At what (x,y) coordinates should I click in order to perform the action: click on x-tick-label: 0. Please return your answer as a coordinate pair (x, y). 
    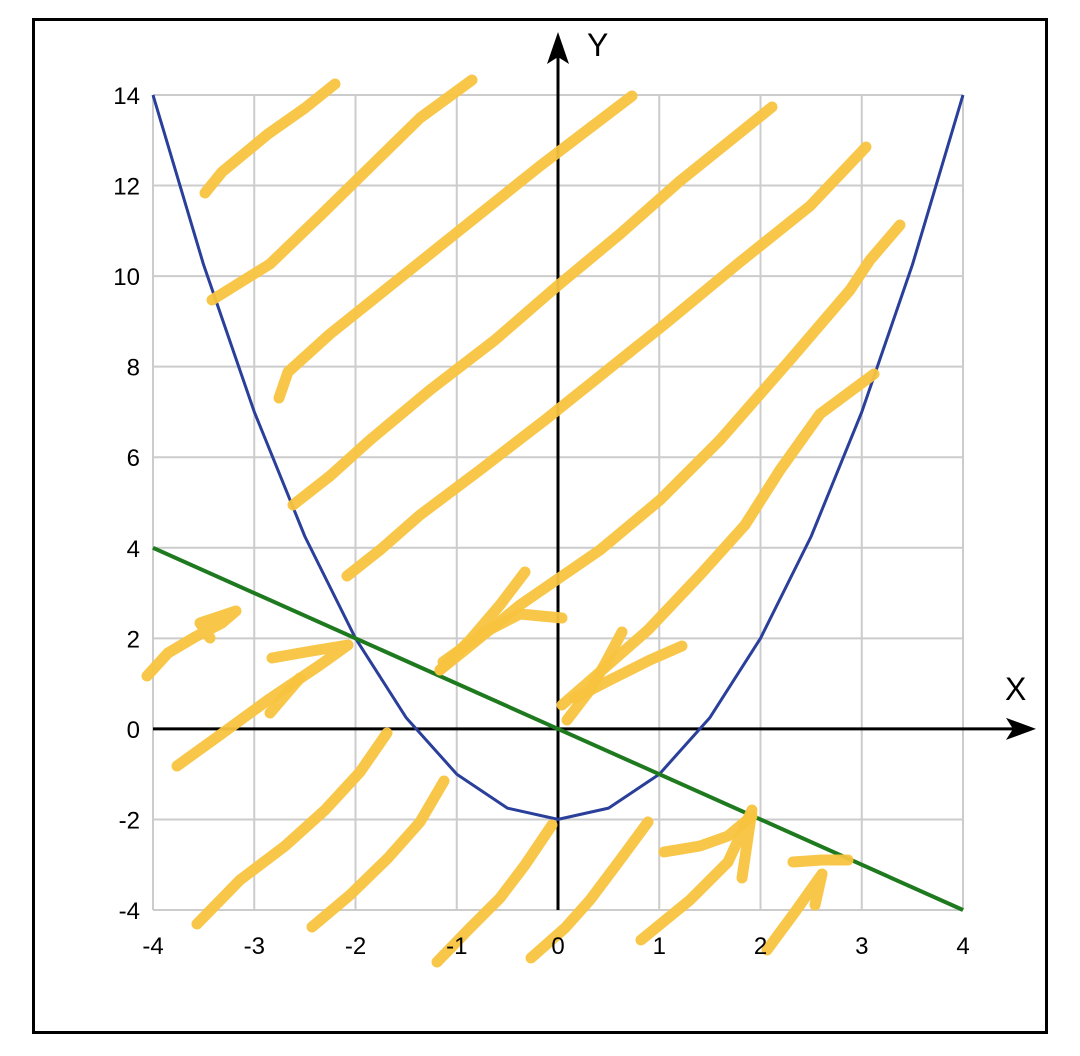
    Looking at the image, I should click on (557, 946).